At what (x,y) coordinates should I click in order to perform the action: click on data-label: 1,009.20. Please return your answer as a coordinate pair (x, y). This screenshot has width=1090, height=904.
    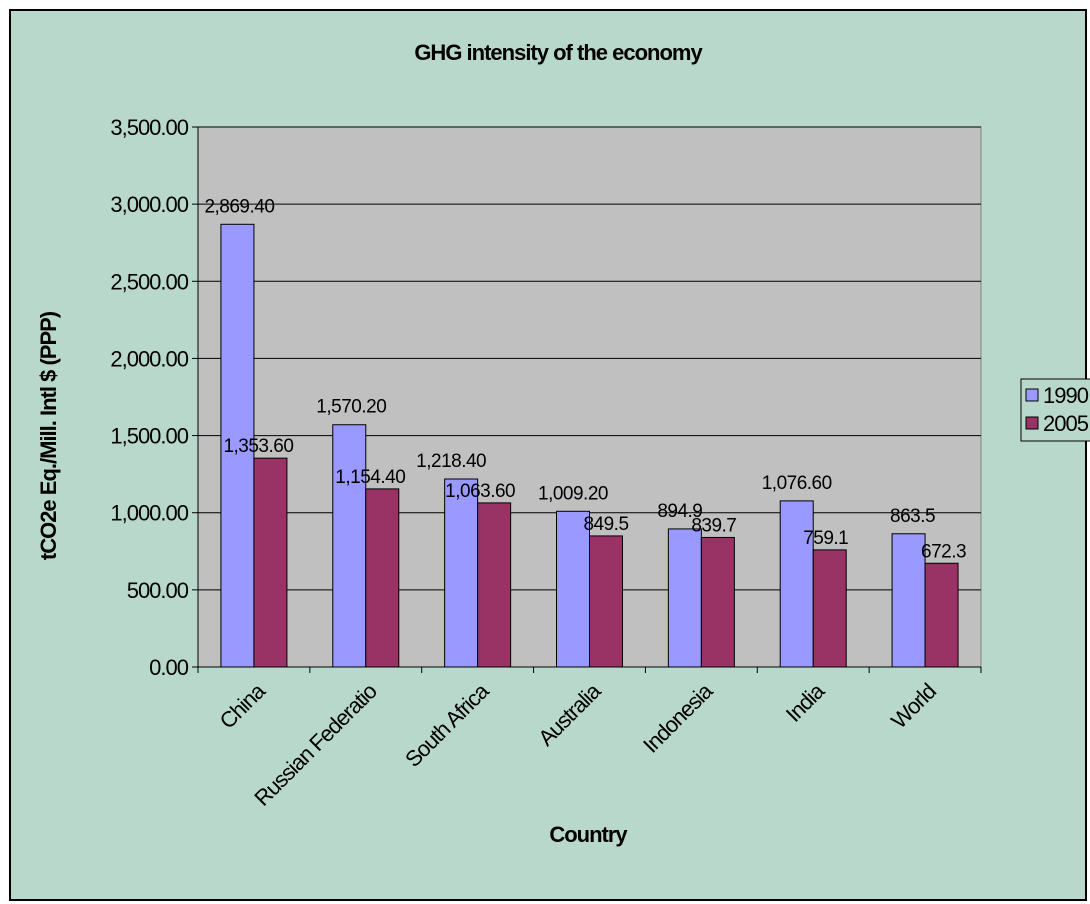
    Looking at the image, I should click on (573, 493).